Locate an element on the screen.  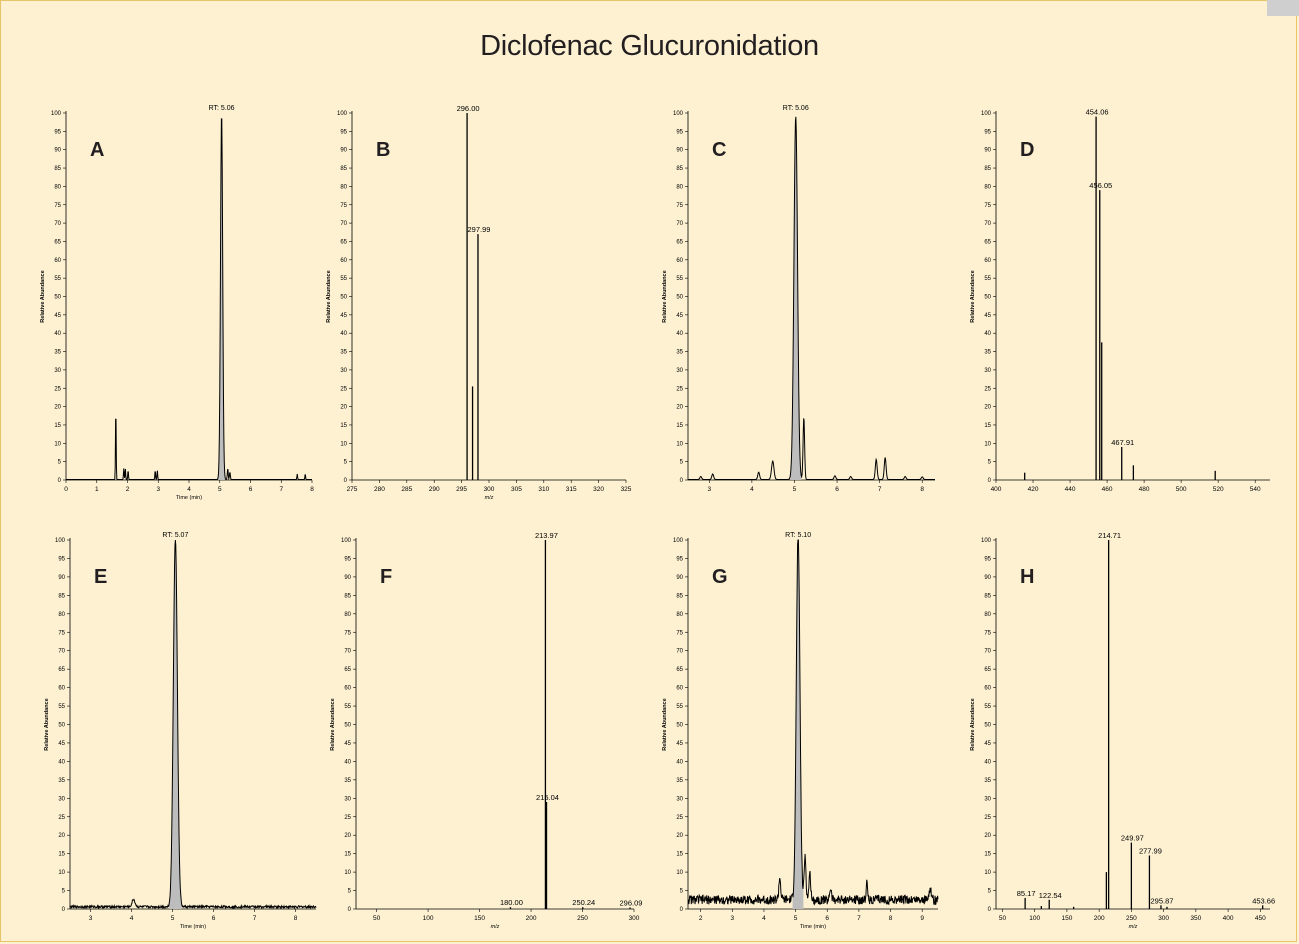
y-tick-label: 95 is located at coordinates (987, 559).